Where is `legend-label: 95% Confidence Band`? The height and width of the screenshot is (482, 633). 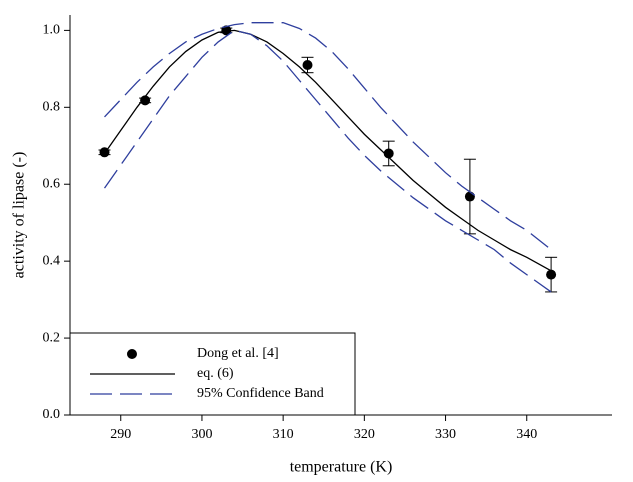
legend-label: 95% Confidence Band is located at coordinates (260, 393).